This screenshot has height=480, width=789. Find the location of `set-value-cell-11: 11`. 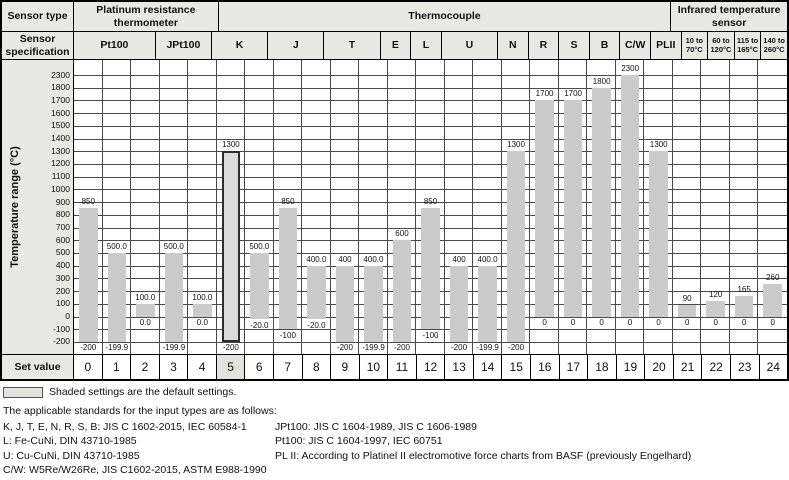

set-value-cell-11: 11 is located at coordinates (402, 367).